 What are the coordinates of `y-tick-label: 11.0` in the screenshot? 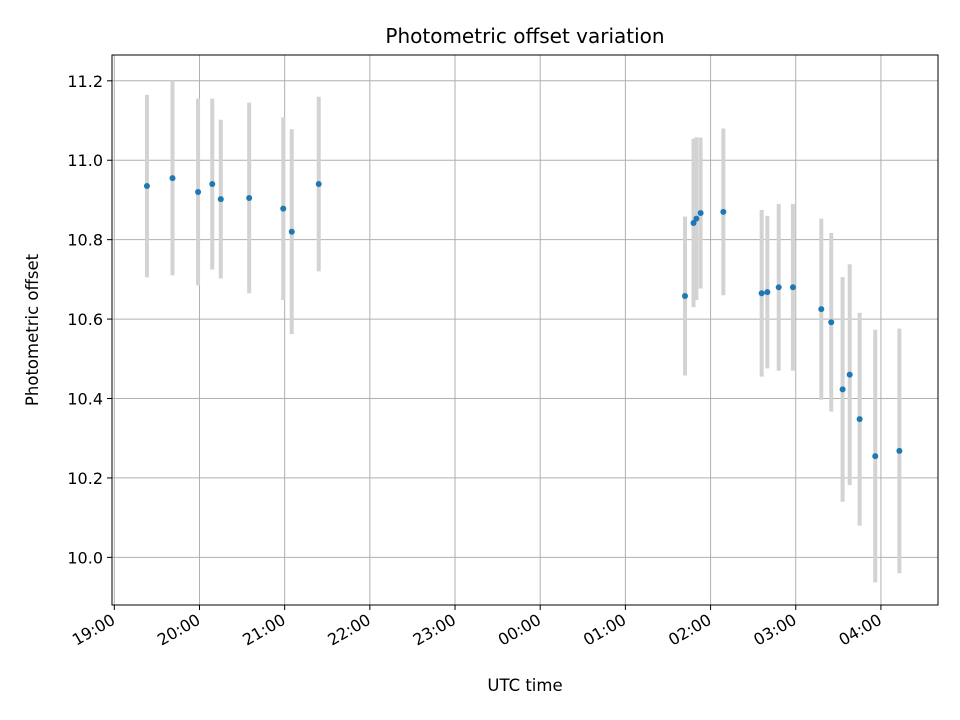 It's located at (85, 160).